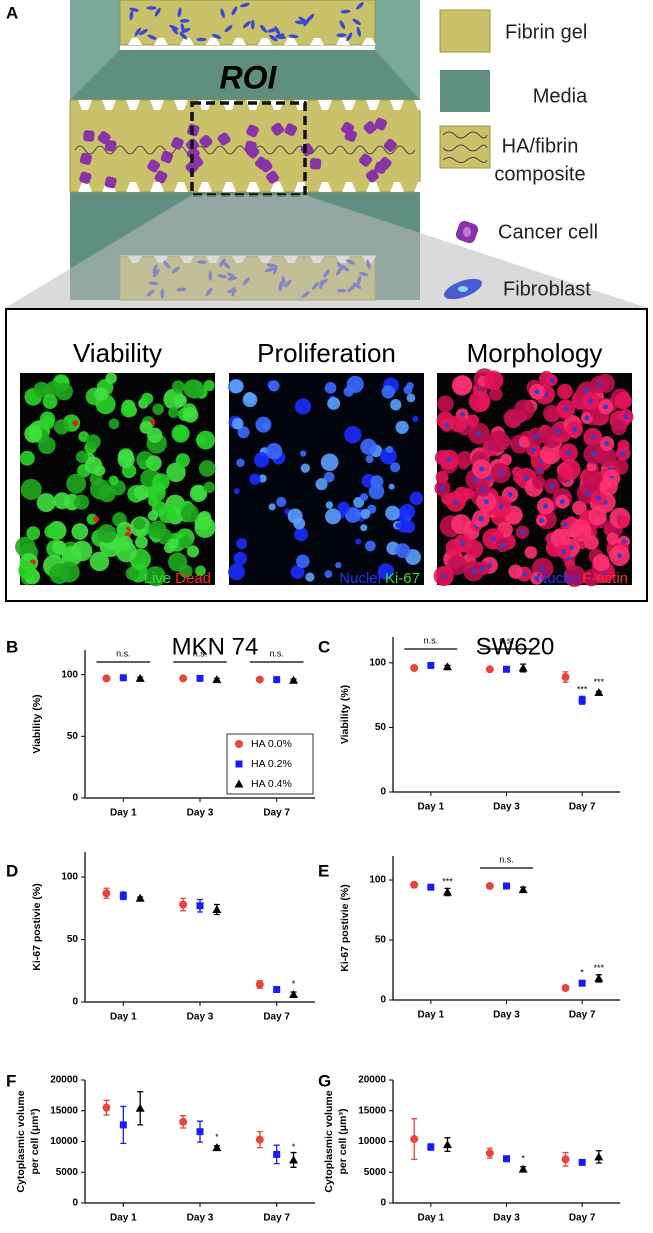 The image size is (653, 1233). What do you see at coordinates (117, 353) in the screenshot?
I see `image-title: Viability` at bounding box center [117, 353].